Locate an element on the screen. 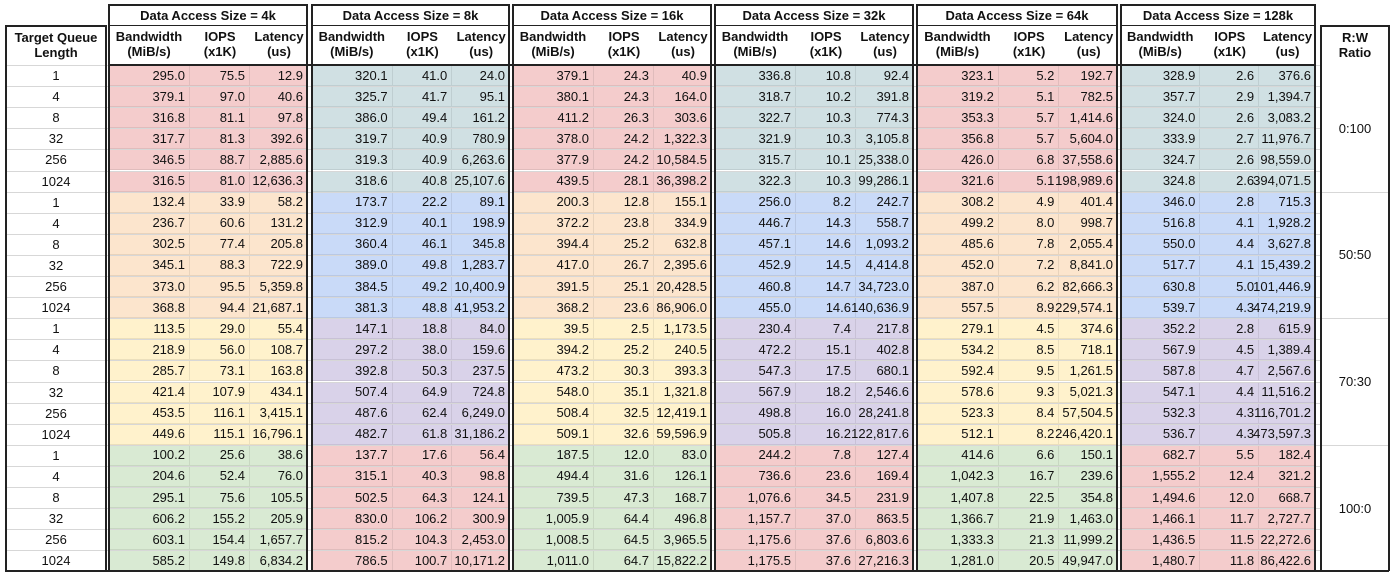 The width and height of the screenshot is (1394, 574). table-cell: 52.4 is located at coordinates (220, 476).